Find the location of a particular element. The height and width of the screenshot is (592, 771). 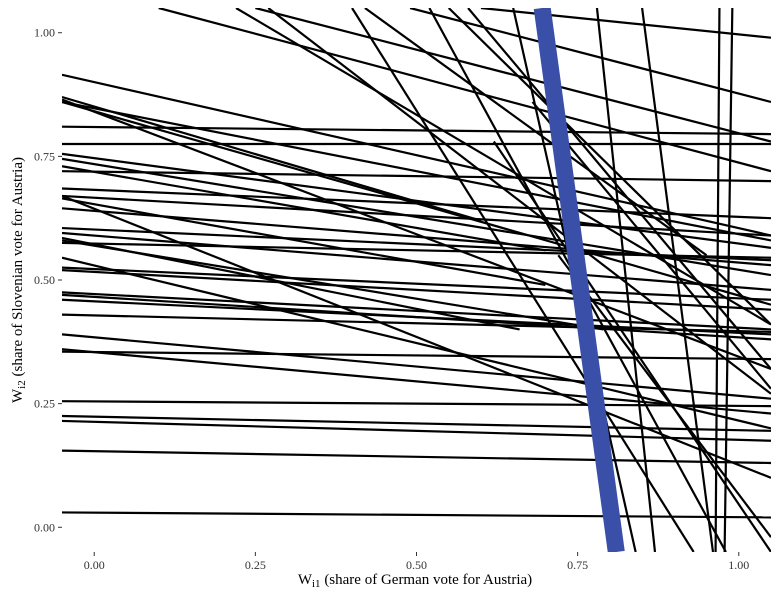

highlight-line-layer is located at coordinates (579, 280).